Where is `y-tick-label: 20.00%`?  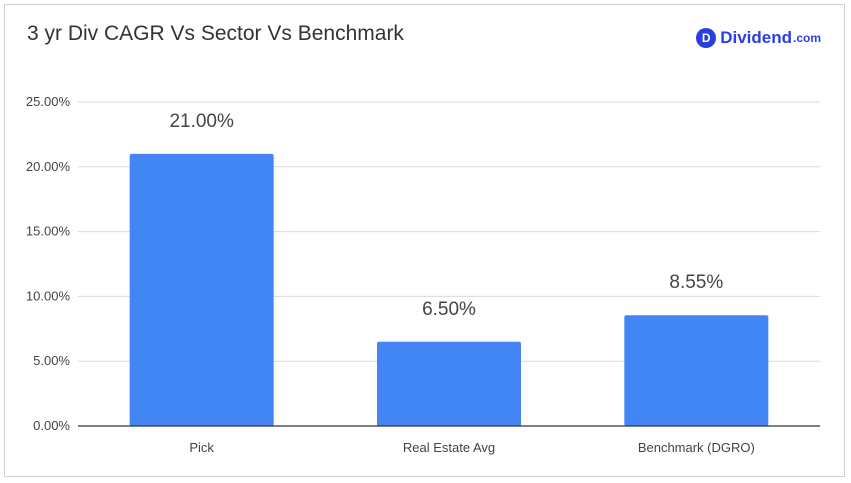
y-tick-label: 20.00% is located at coordinates (48, 166).